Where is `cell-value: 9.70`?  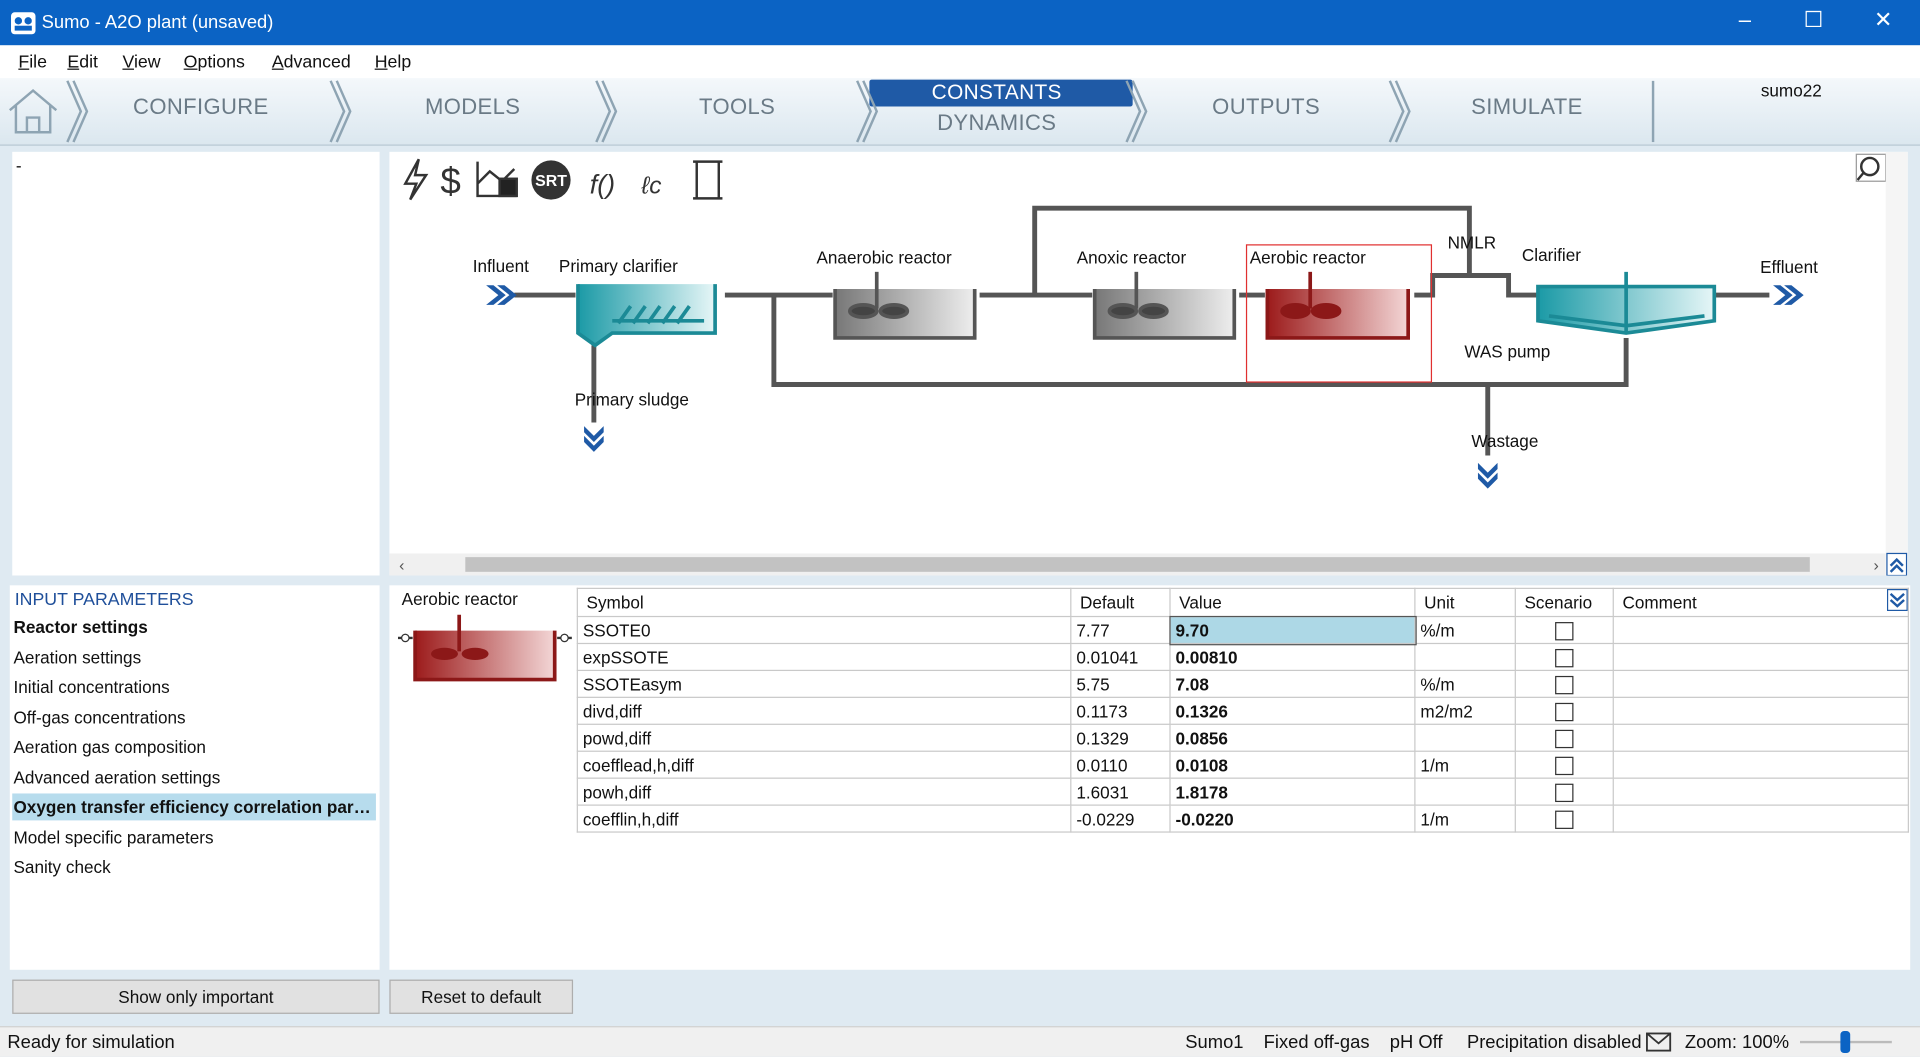 cell-value: 9.70 is located at coordinates (1292, 630).